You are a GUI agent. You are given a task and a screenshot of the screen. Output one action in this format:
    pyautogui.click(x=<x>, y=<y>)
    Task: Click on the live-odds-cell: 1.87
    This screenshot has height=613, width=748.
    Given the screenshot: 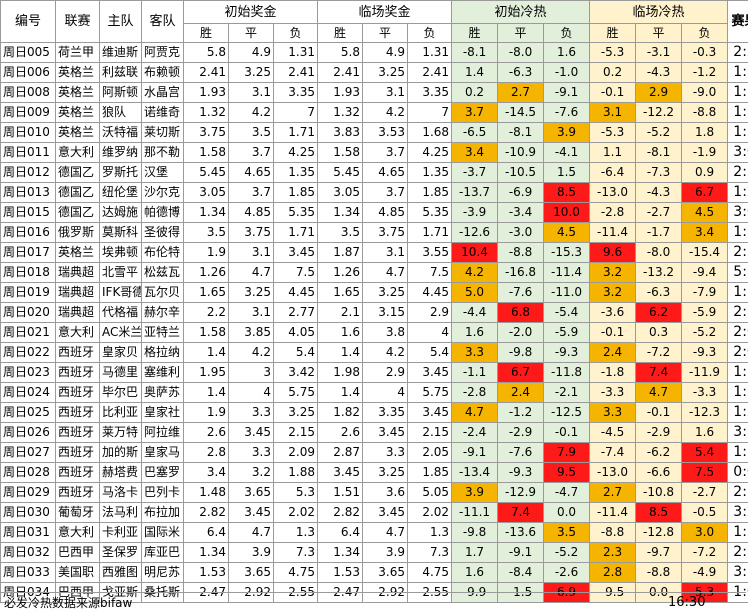 What is the action you would take?
    pyautogui.click(x=340, y=252)
    